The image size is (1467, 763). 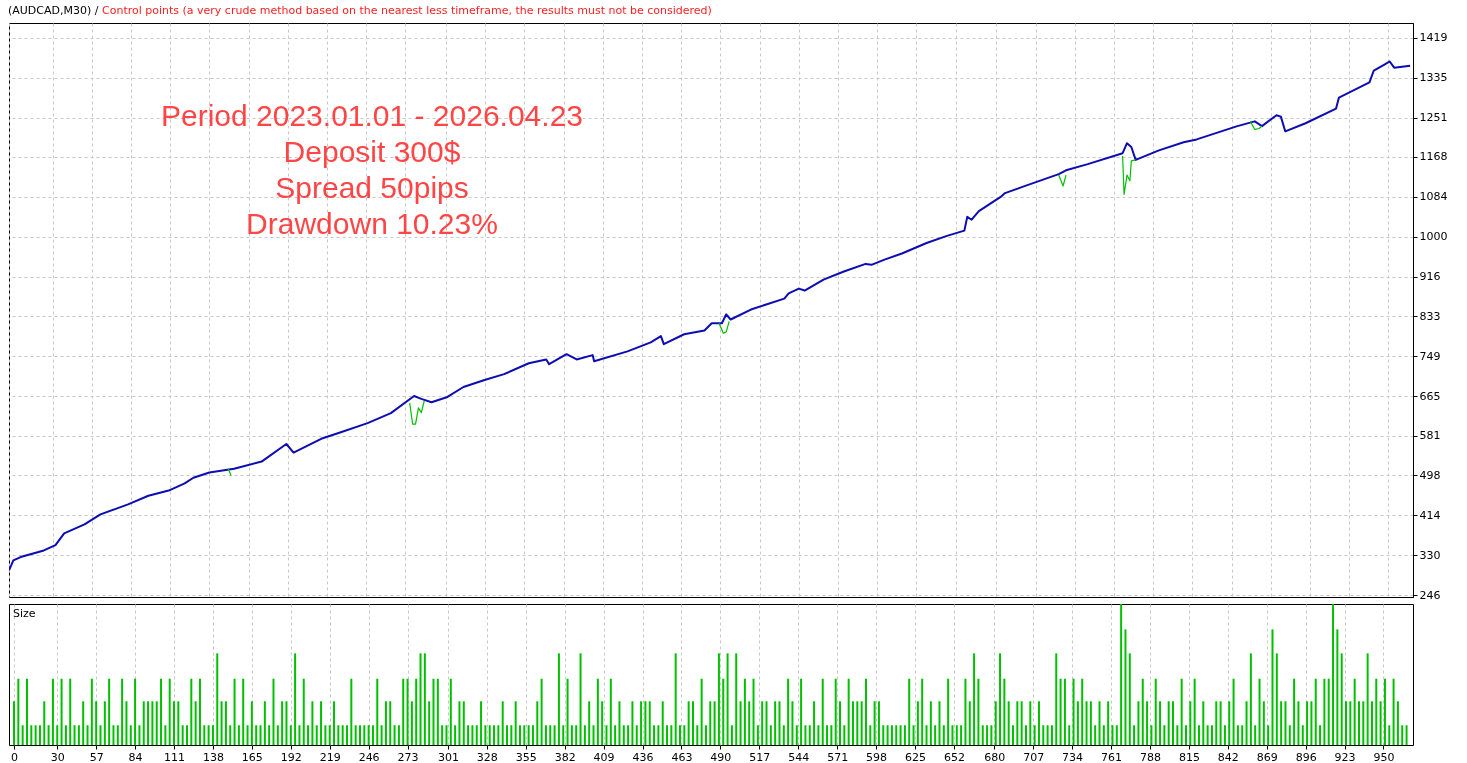 What do you see at coordinates (291, 756) in the screenshot?
I see `x-tick-label: 192` at bounding box center [291, 756].